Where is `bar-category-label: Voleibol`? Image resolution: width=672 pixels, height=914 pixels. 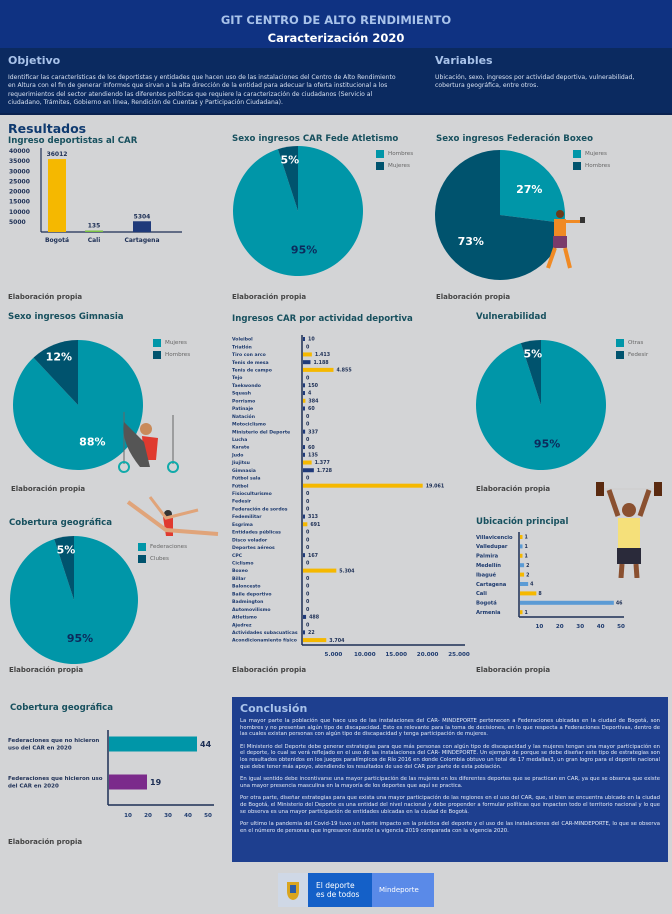 bar-category-label: Voleibol is located at coordinates (242, 340).